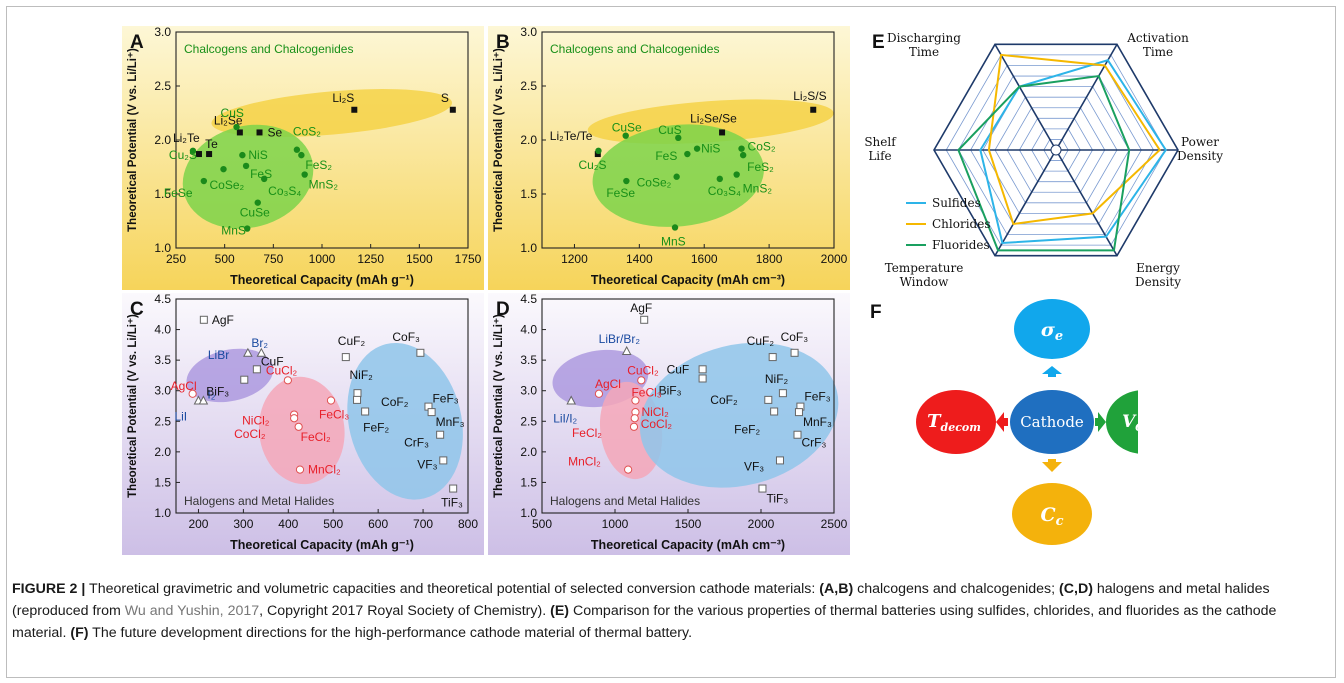  Describe the element at coordinates (1076, 589) in the screenshot. I see `caption-bold-cd: (C,D)` at that location.